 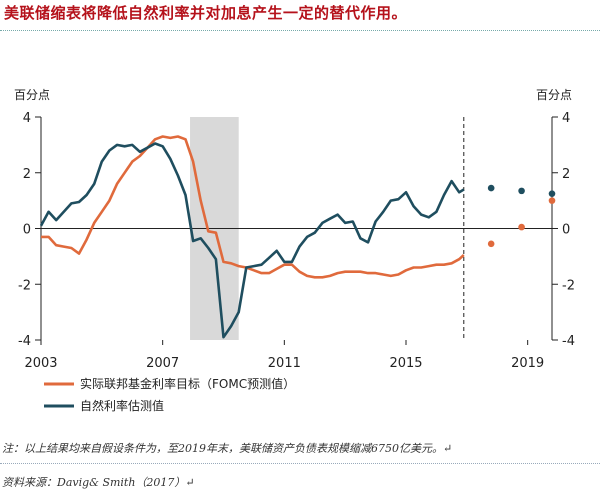 What do you see at coordinates (27, 118) in the screenshot?
I see `y-tick-label-left: 4` at bounding box center [27, 118].